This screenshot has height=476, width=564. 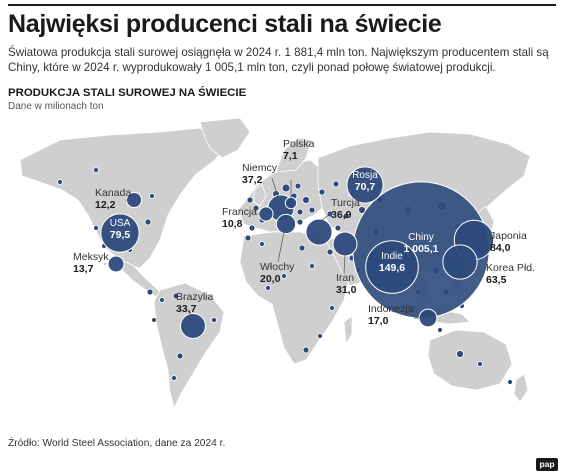 I want to click on label-name-iran: Iran, so click(x=345, y=278).